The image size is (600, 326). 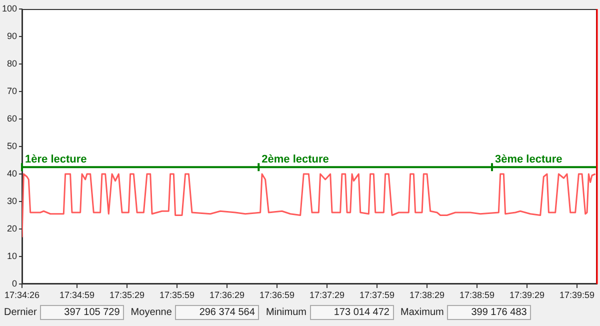 I want to click on y-tick-label: 50, so click(x=11, y=145).